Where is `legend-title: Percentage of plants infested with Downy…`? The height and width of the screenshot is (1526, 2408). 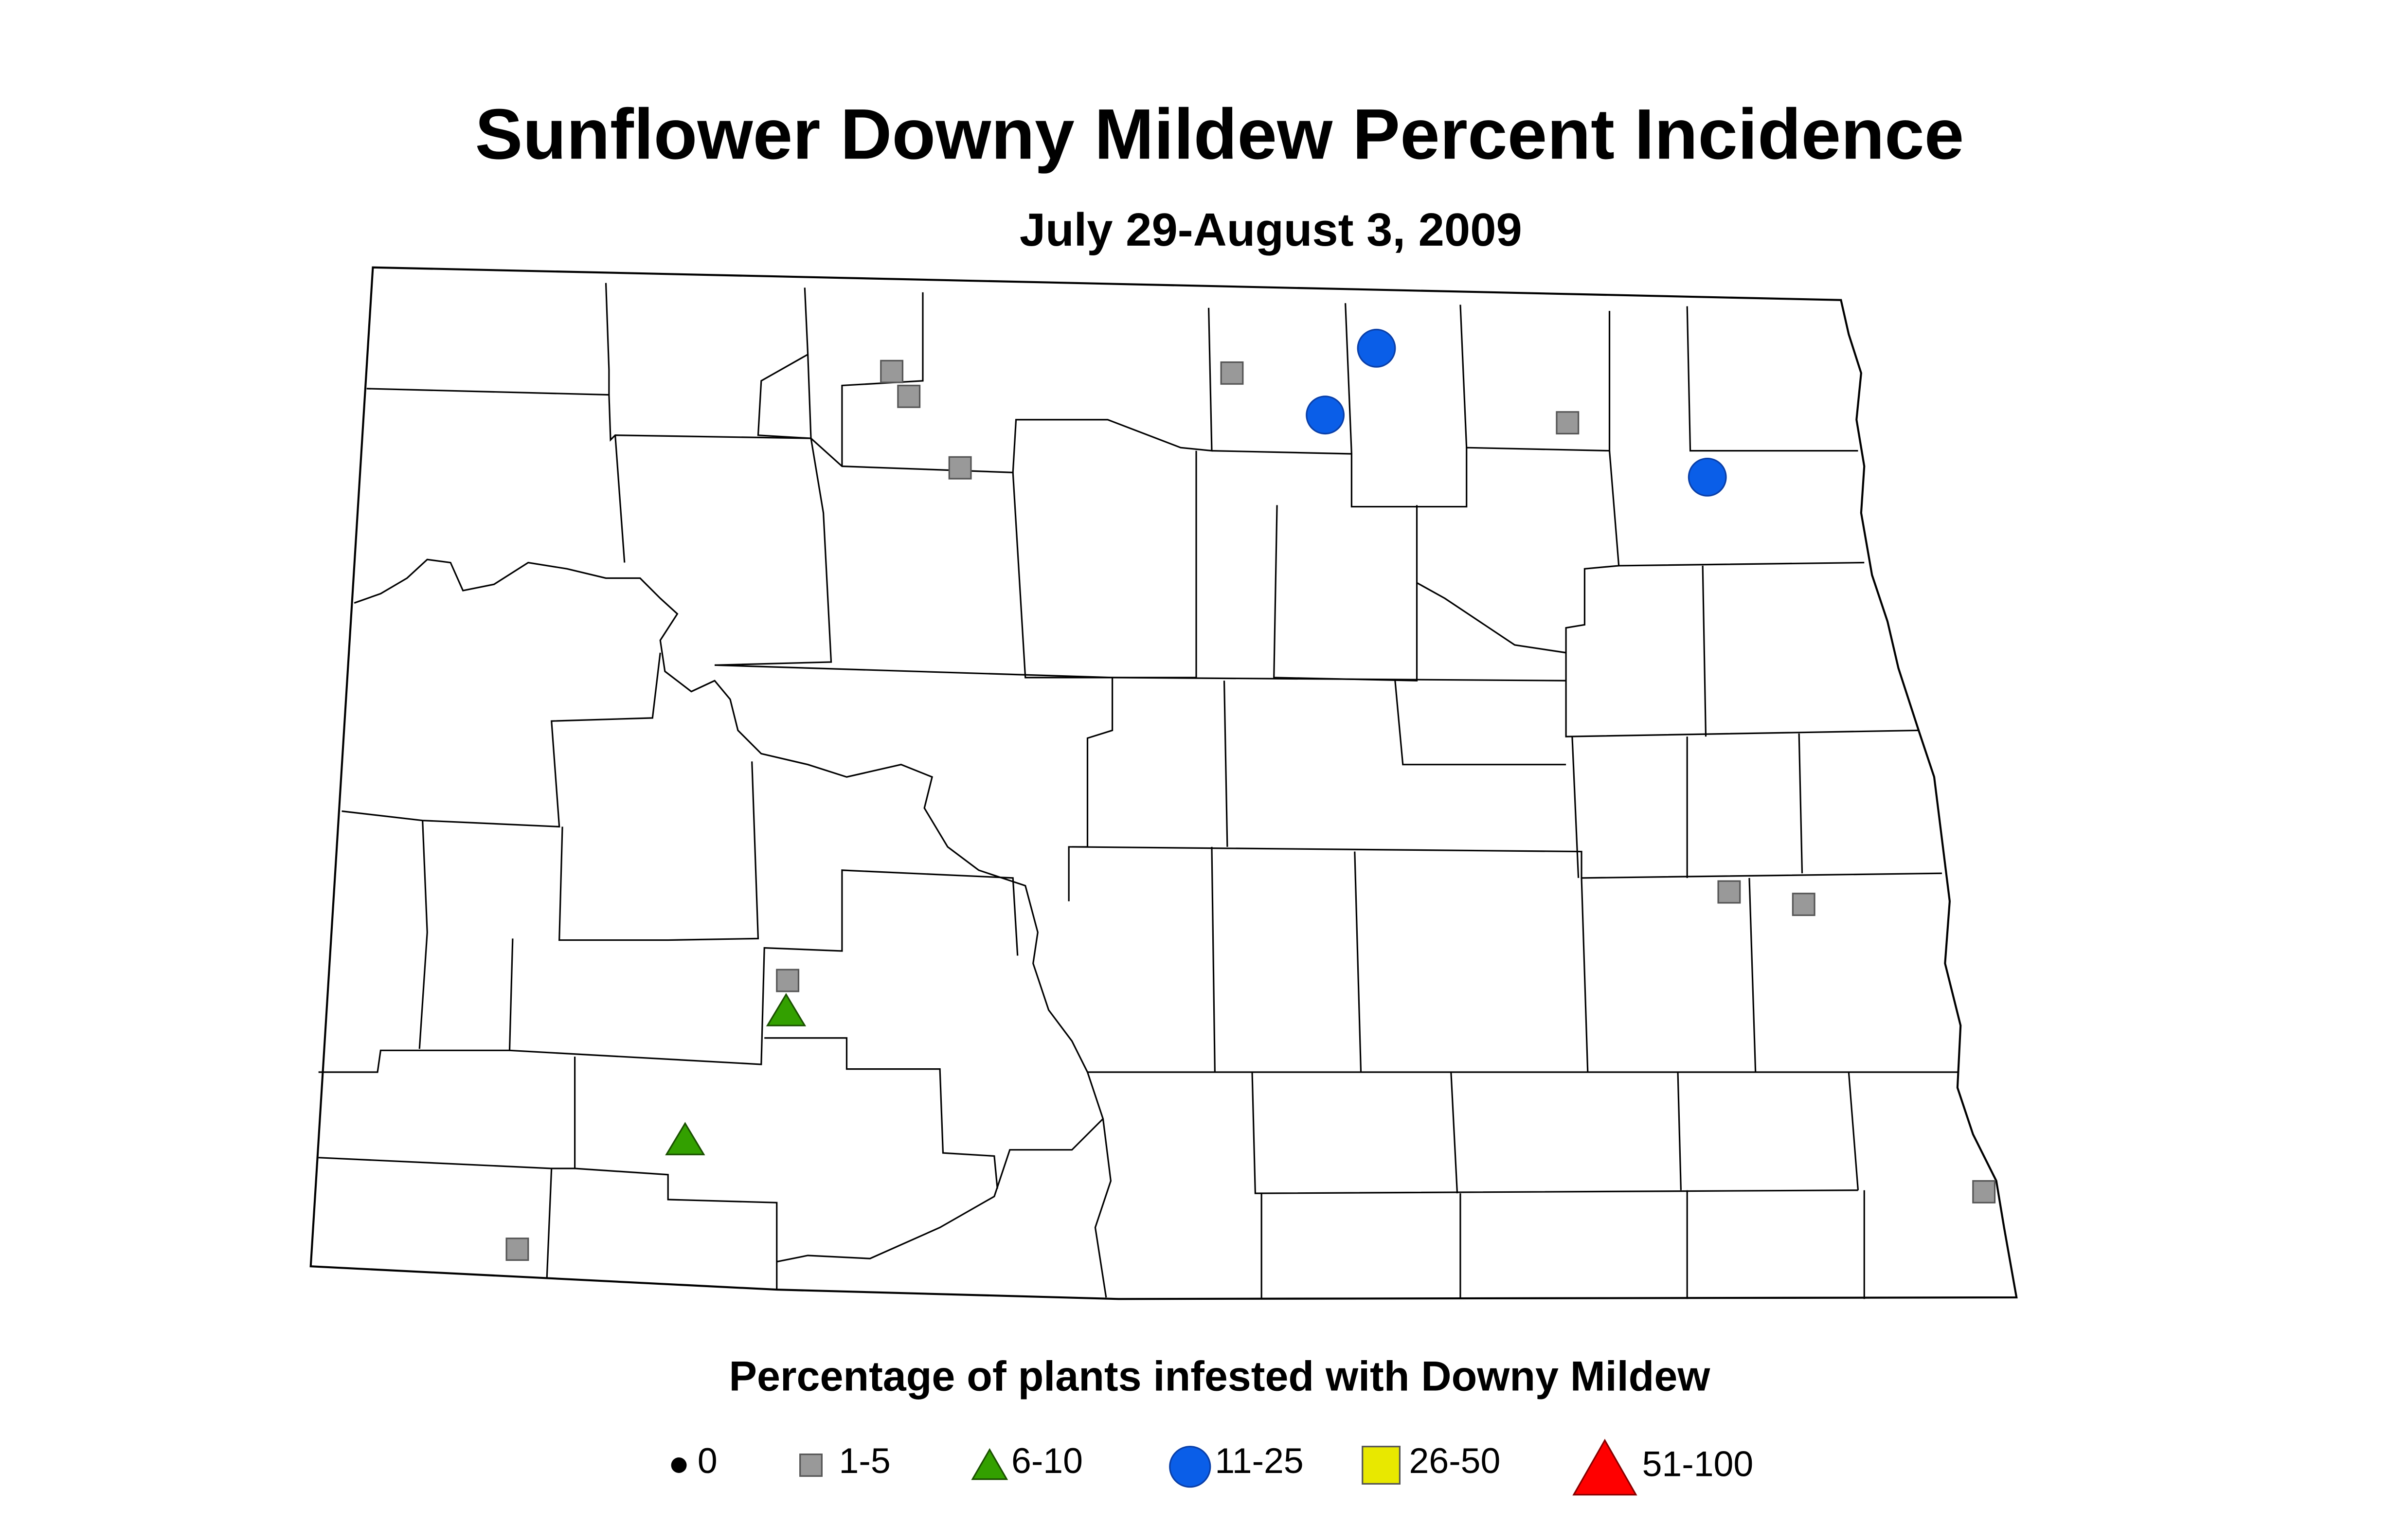 legend-title: Percentage of plants infested with Downy… is located at coordinates (1220, 1376).